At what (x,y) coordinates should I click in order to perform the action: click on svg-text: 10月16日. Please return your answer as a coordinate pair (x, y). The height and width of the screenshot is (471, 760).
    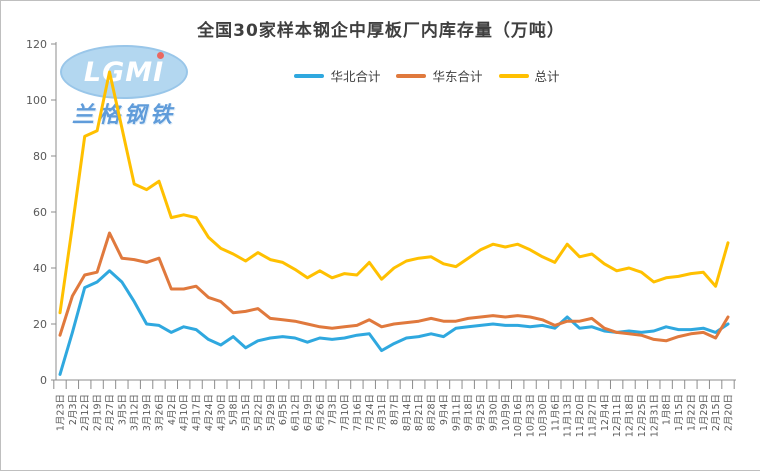
    Looking at the image, I should click on (518, 415).